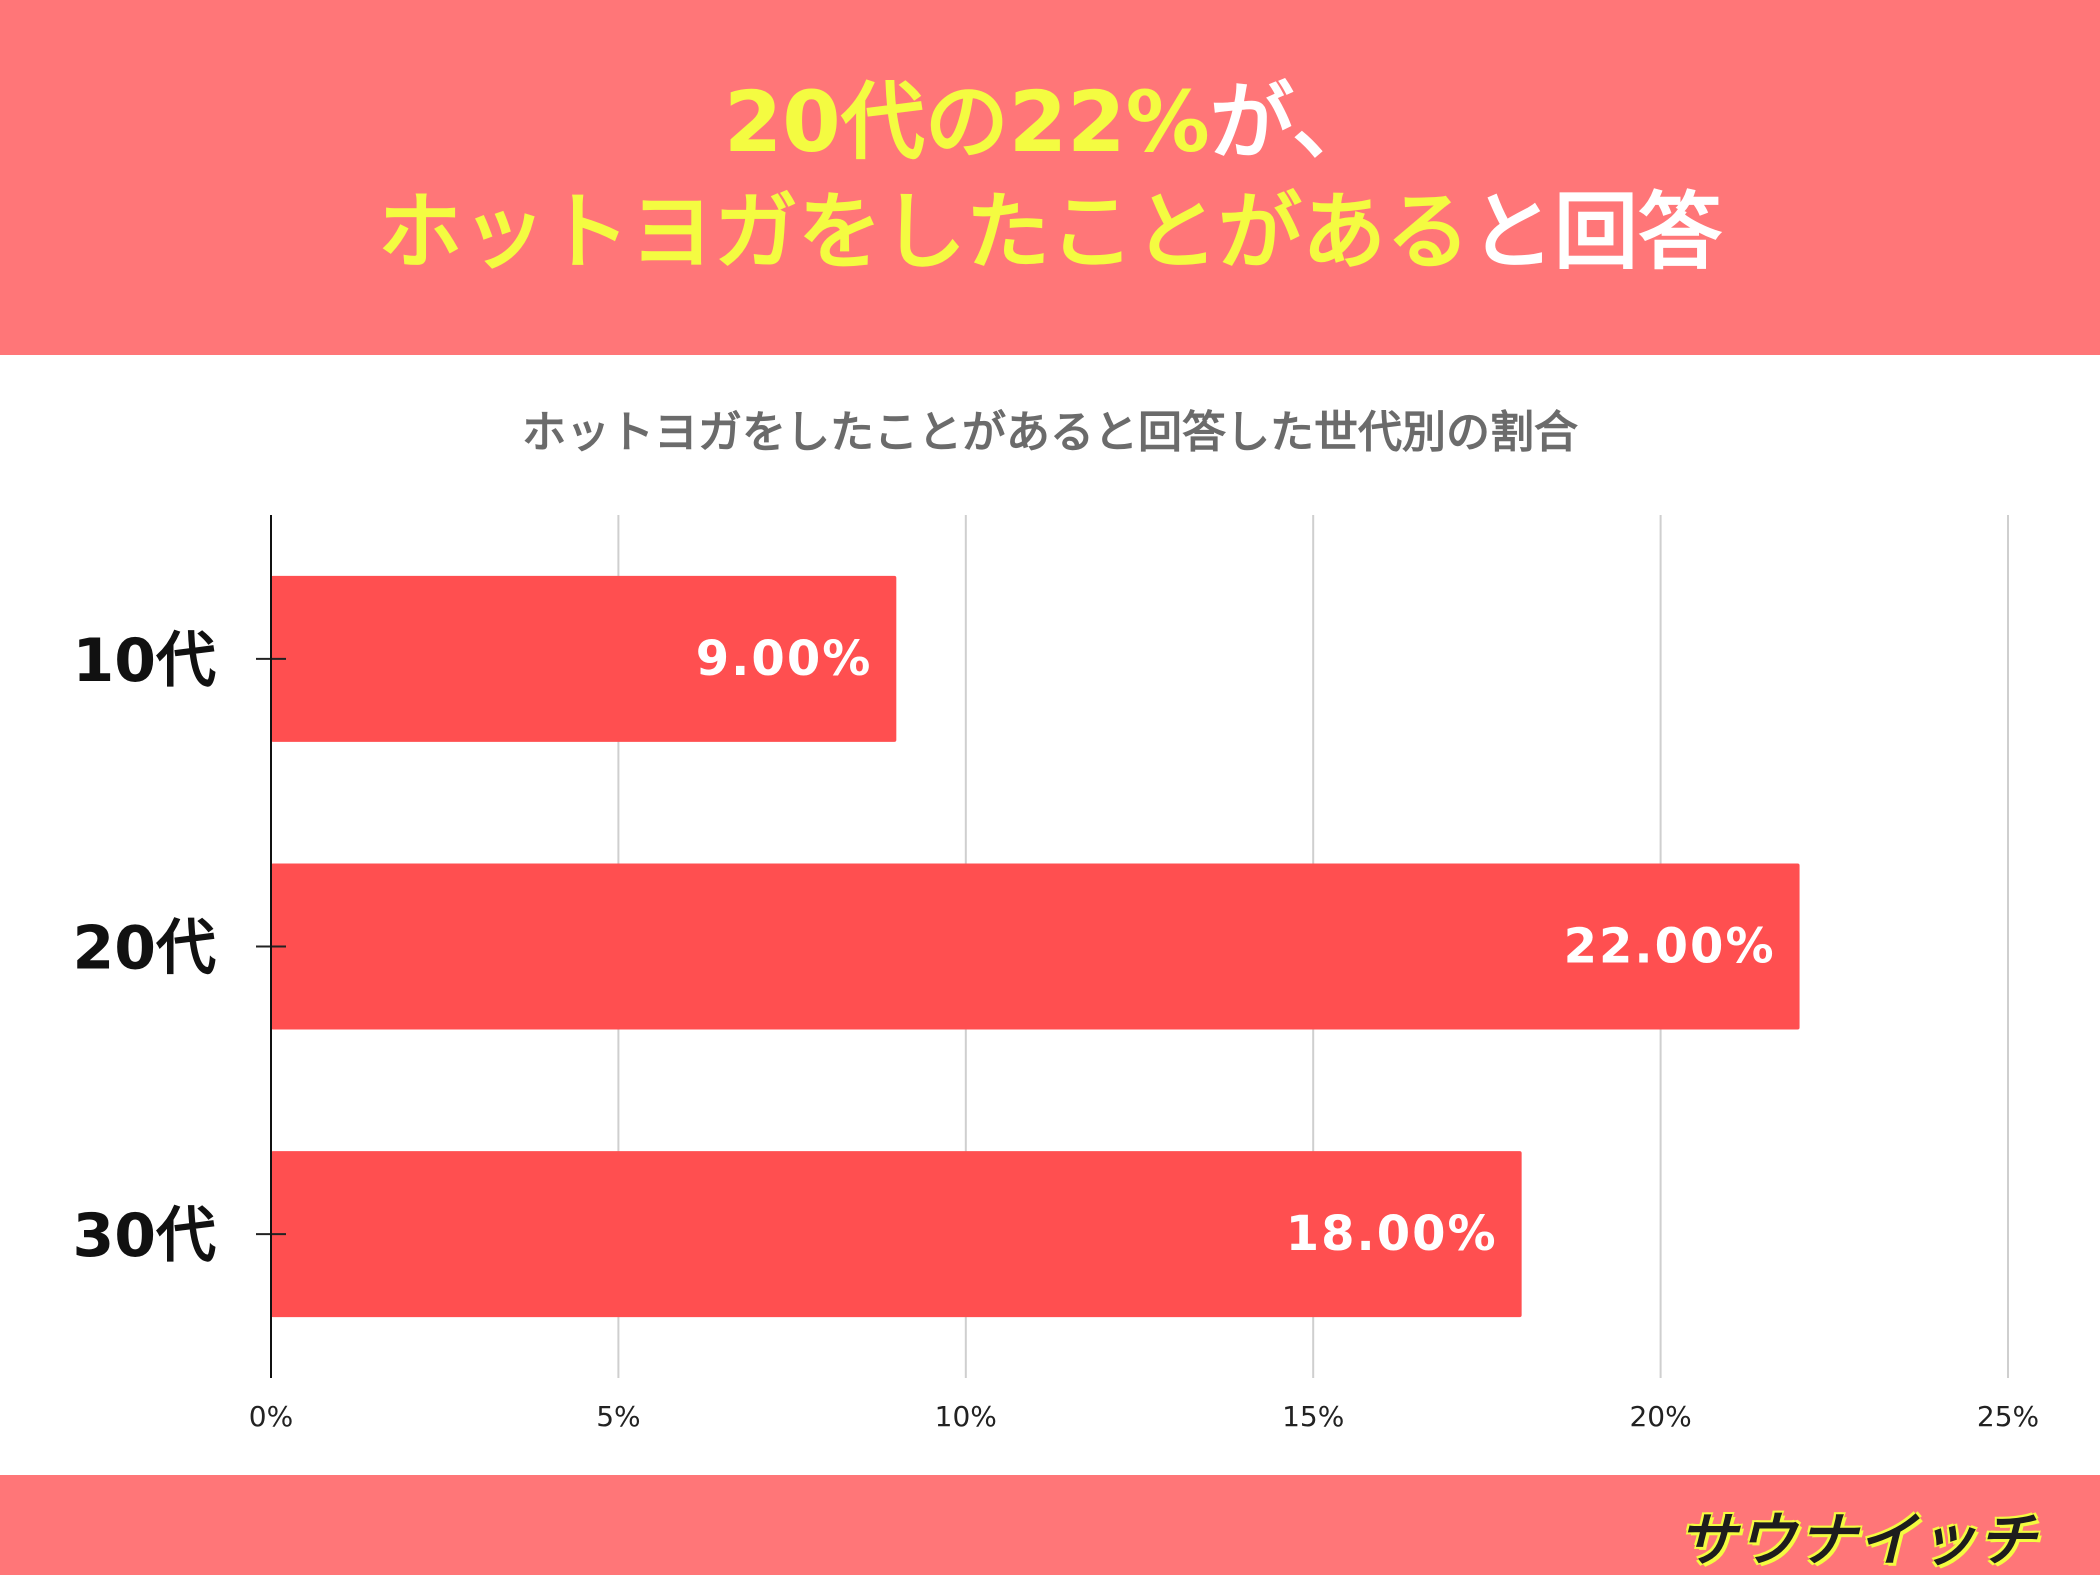 This screenshot has width=2100, height=1577. Describe the element at coordinates (1050, 432) in the screenshot. I see `chart-title: ホットヨガをしたことがあると回答した世代別の割合` at that location.